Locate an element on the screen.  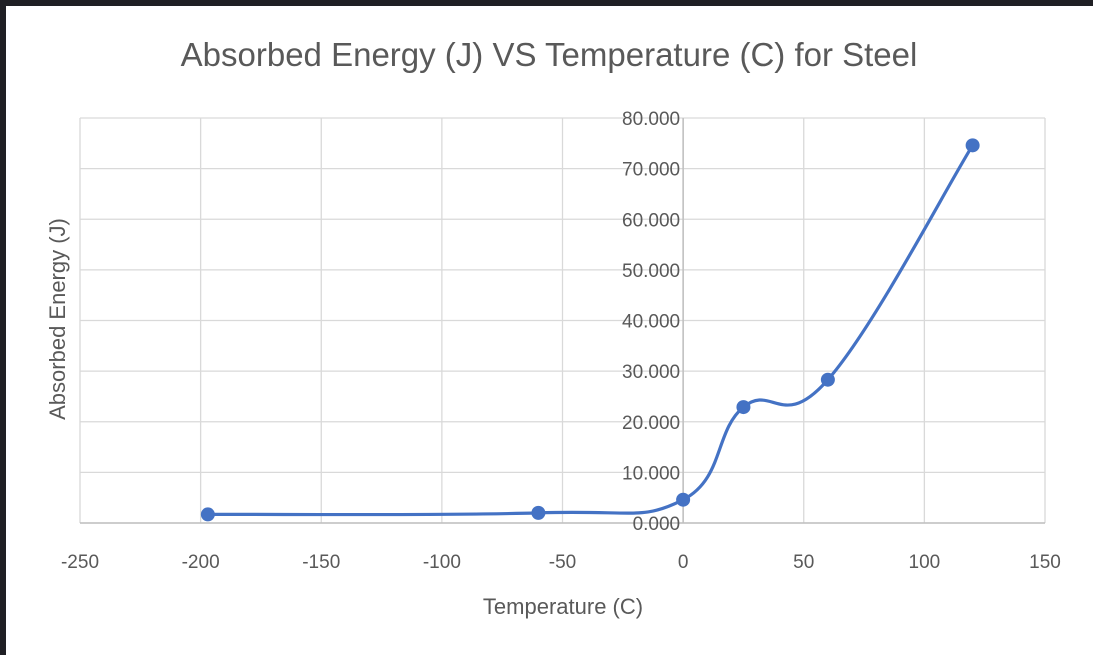
y-tick-label: 0.000 is located at coordinates (657, 524).